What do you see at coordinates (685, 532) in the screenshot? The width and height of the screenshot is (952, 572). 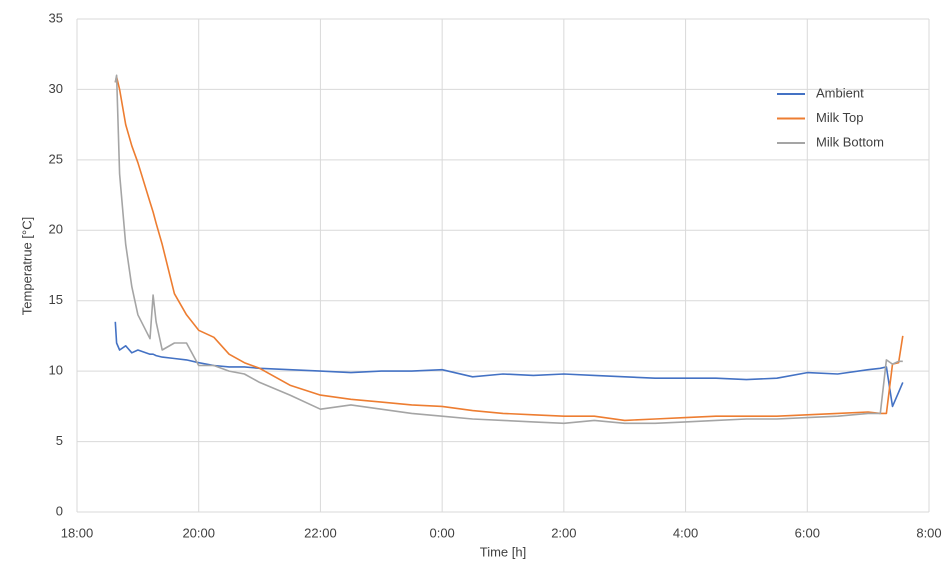 I see `x-tick-label: 4:00` at bounding box center [685, 532].